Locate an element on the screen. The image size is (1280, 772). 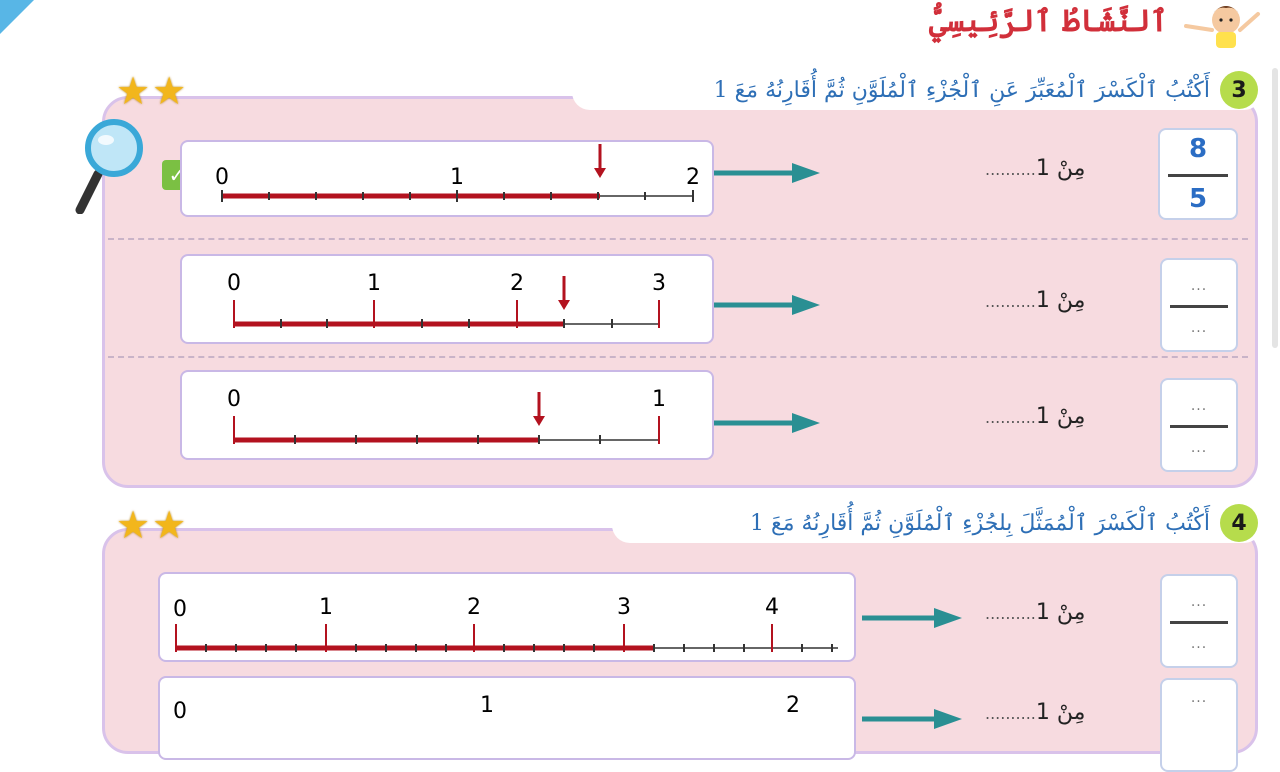
fraction-answer: 8 5 is located at coordinates (1198, 174).